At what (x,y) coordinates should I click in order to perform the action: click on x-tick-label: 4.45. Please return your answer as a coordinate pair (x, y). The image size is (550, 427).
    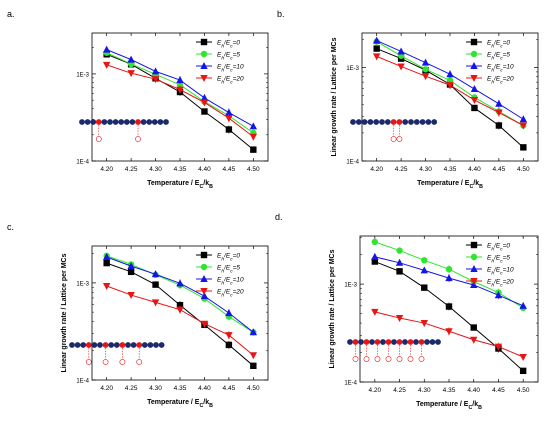
    Looking at the image, I should click on (229, 169).